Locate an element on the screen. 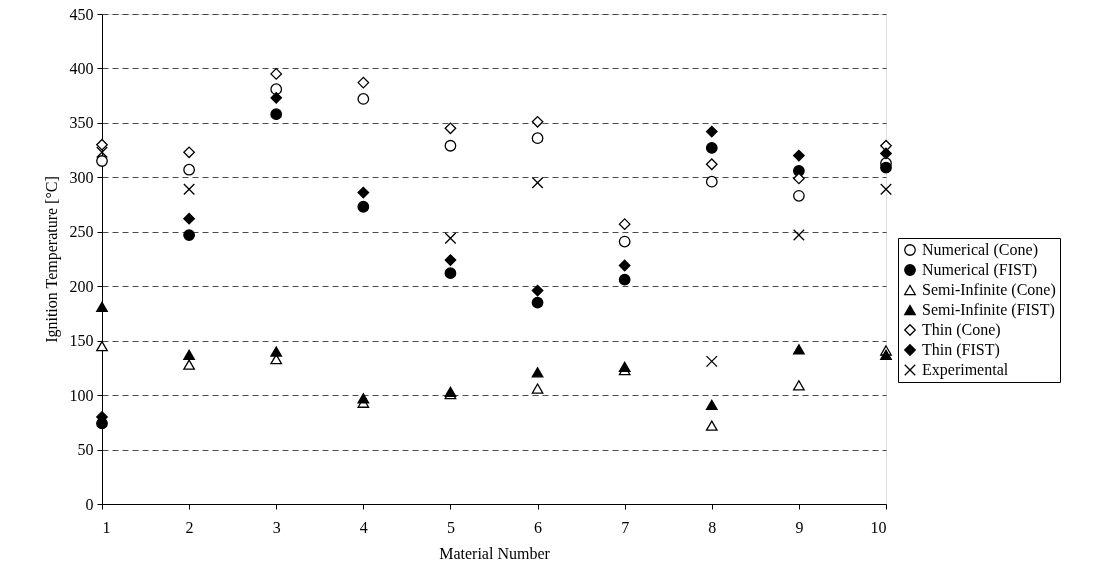 This screenshot has width=1115, height=569. x-tick-label: 3 is located at coordinates (276, 527).